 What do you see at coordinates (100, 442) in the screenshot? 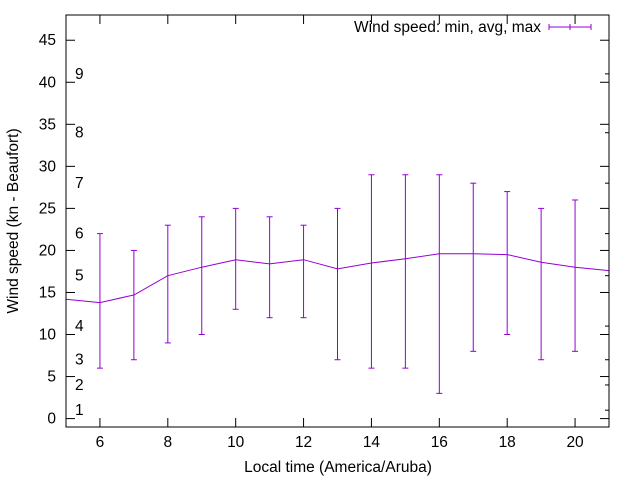
I see `x-tick-label: 6` at bounding box center [100, 442].